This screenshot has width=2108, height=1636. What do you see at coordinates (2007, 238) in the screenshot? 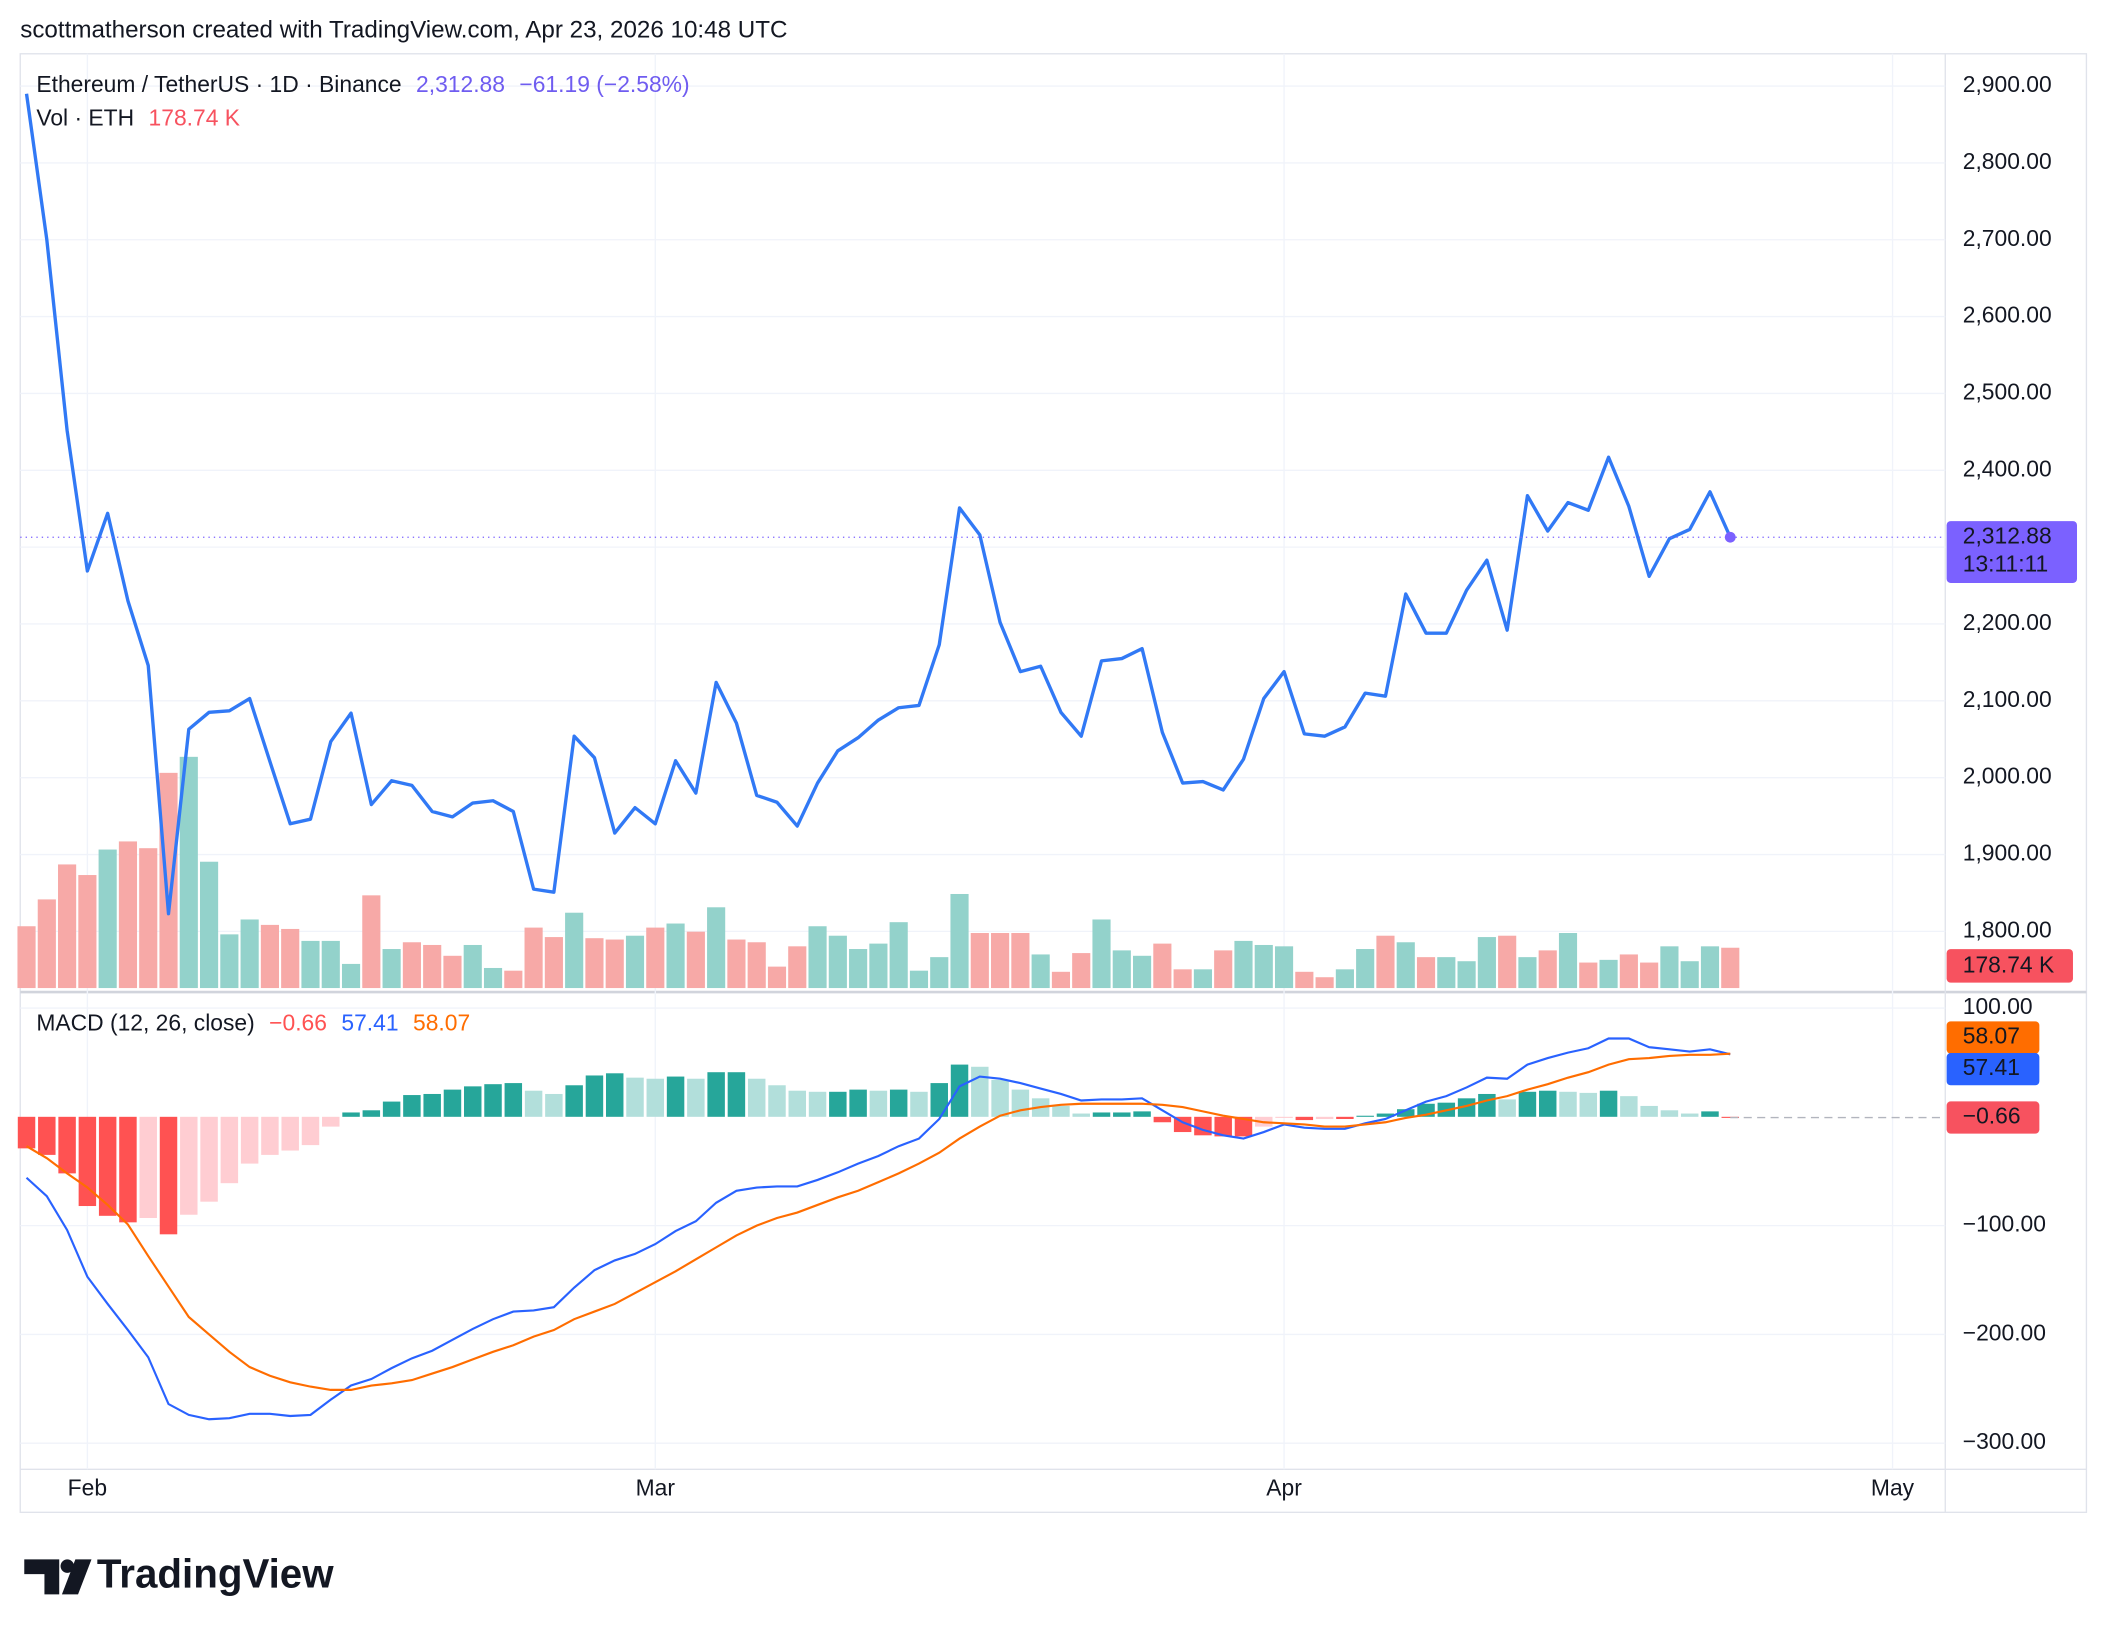
I see `y-tick-label: 2,700.00` at bounding box center [2007, 238].